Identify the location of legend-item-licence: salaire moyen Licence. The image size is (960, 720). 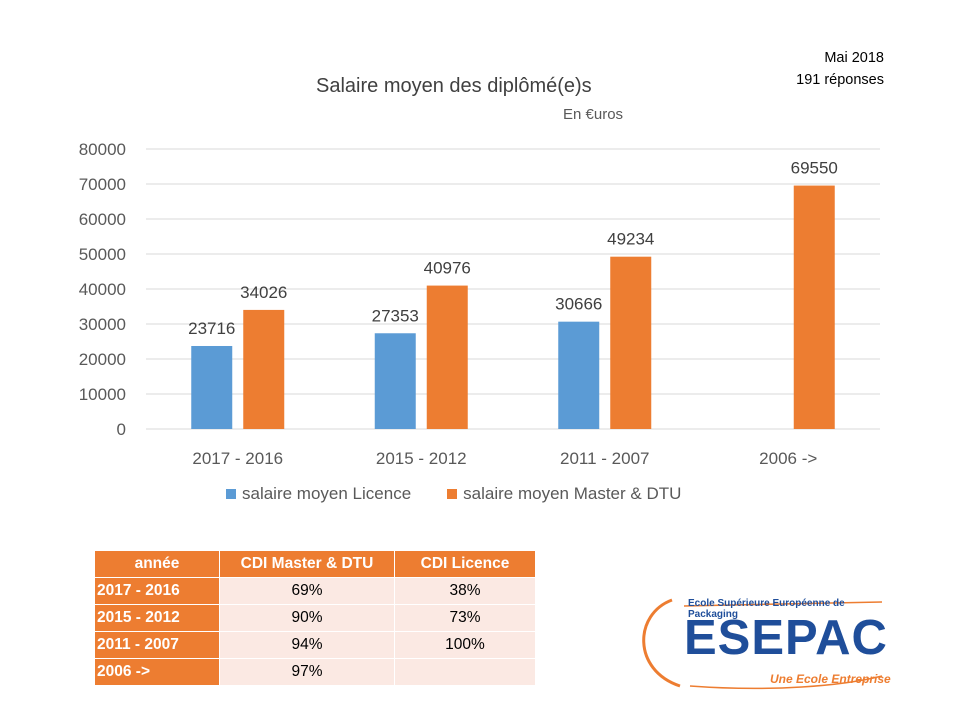
(318, 494).